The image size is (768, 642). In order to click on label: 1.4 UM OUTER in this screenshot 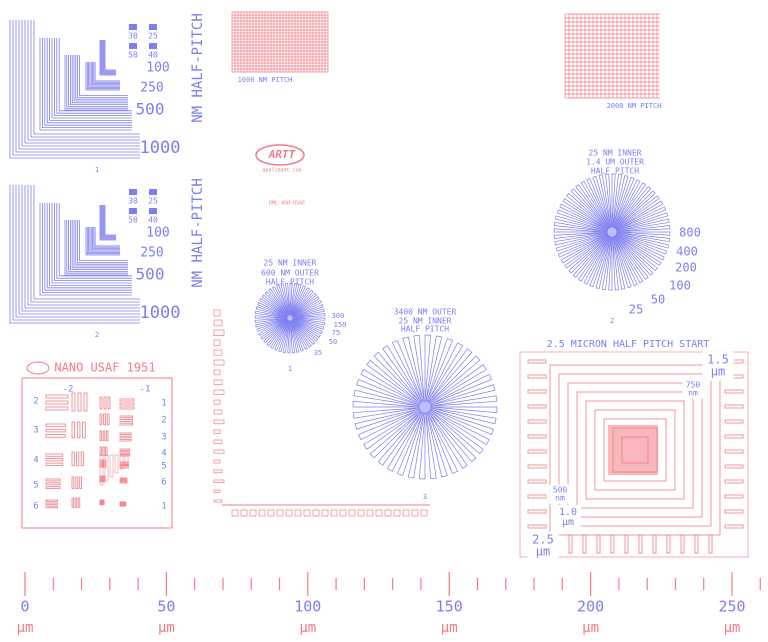, I will do `click(615, 162)`.